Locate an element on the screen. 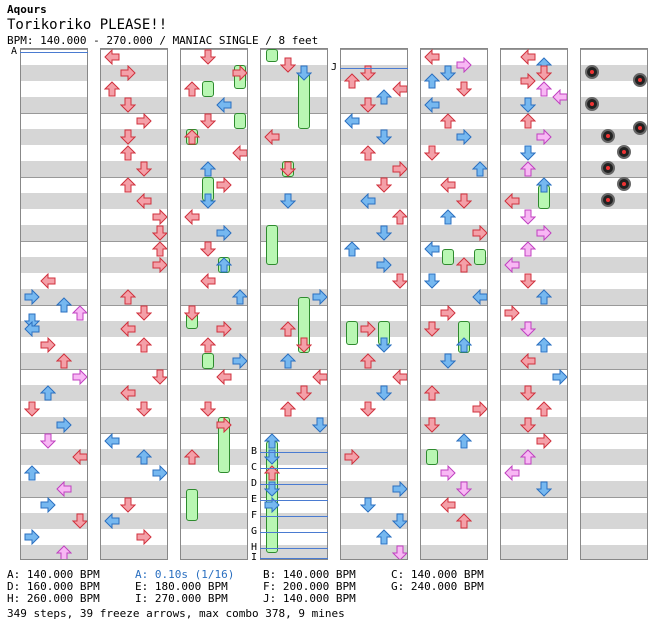 The height and width of the screenshot is (644, 672). bpm-marker: E is located at coordinates (254, 499).